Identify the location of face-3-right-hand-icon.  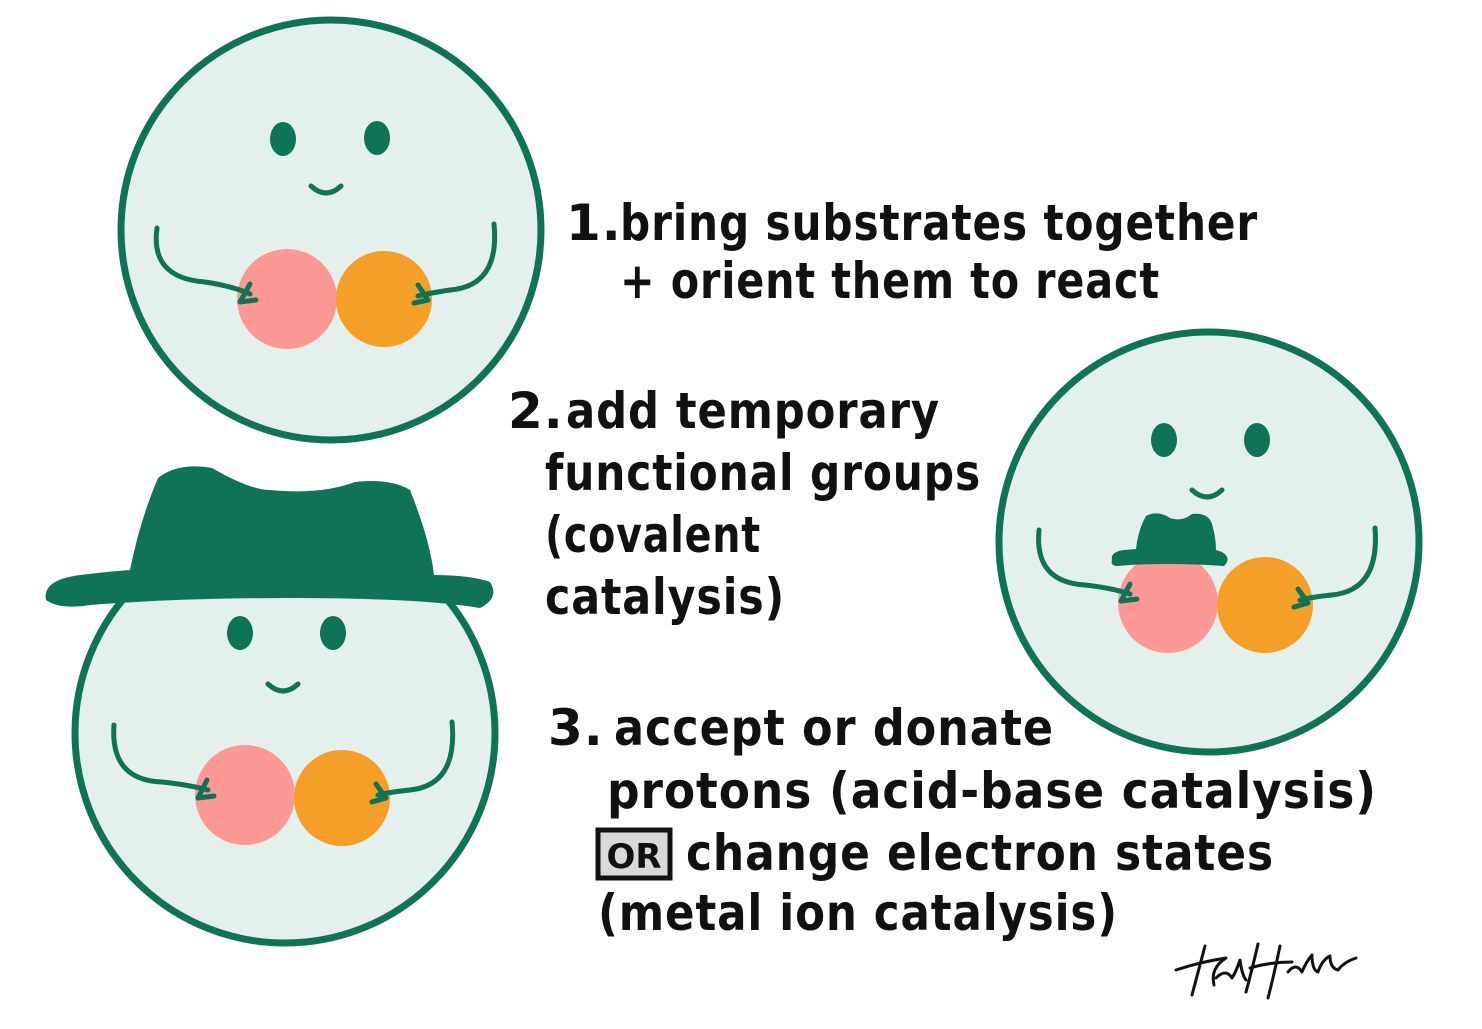
(1301, 598).